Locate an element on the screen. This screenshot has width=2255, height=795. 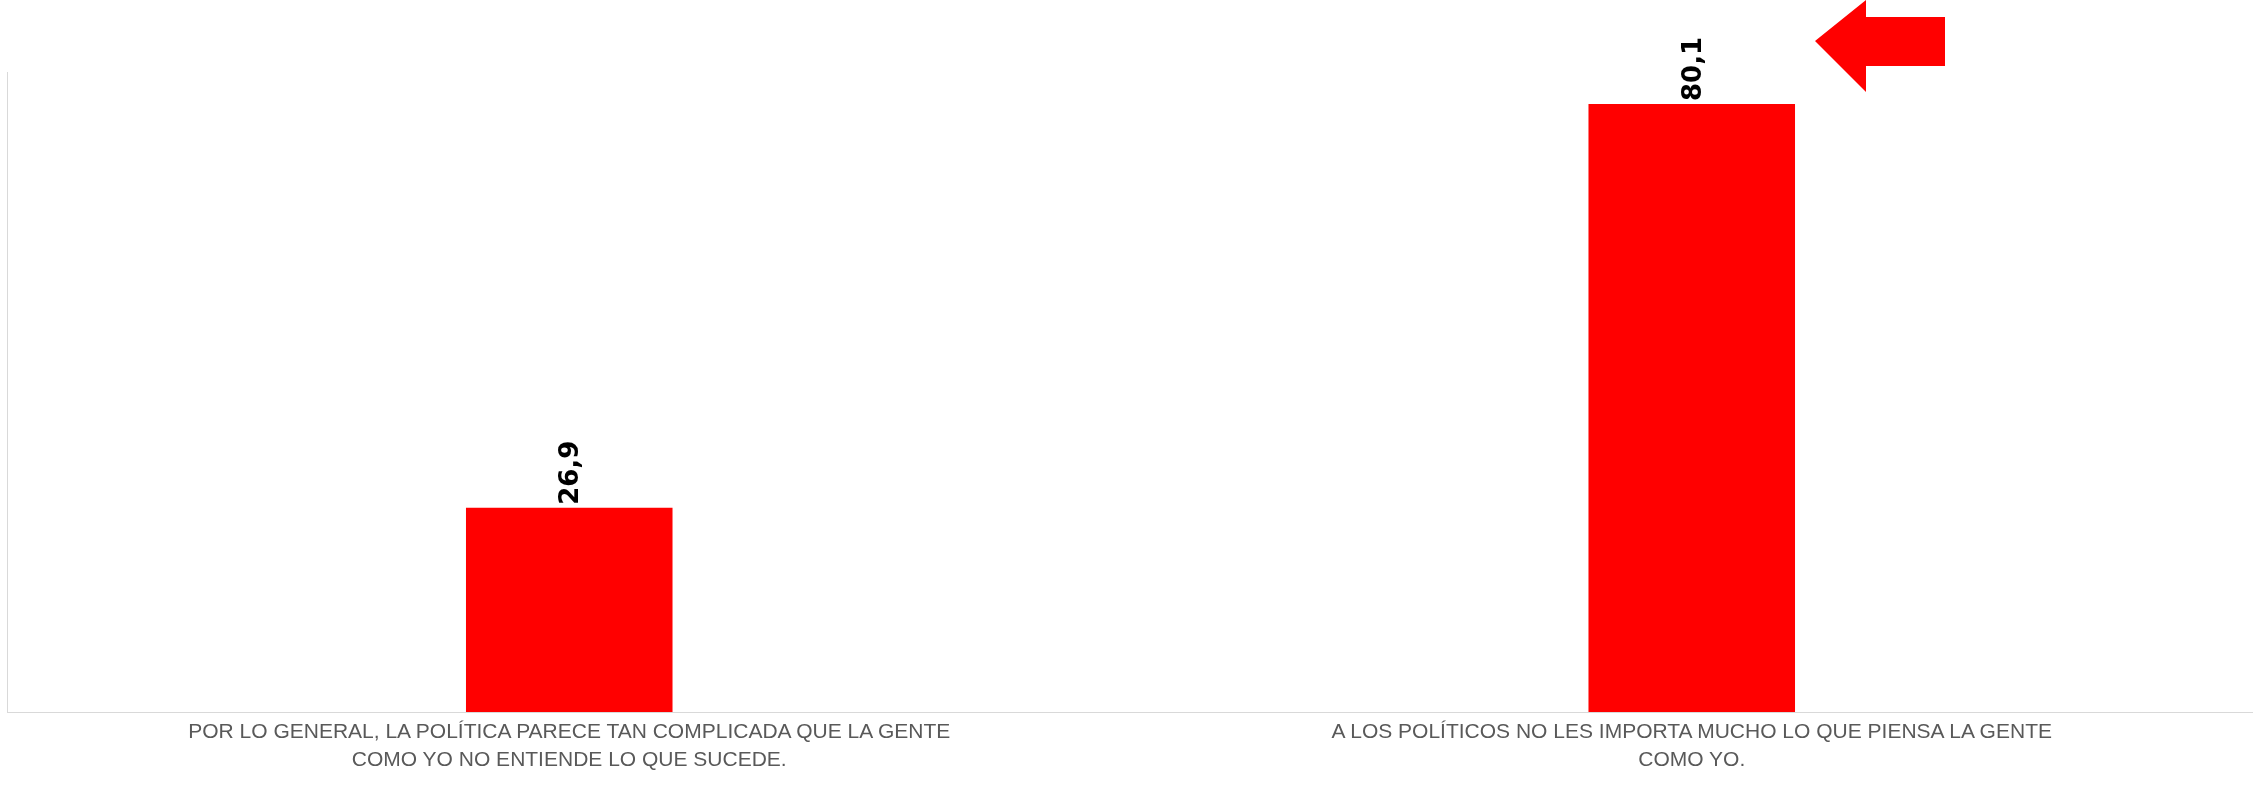
data-label: 26,9 is located at coordinates (569, 472).